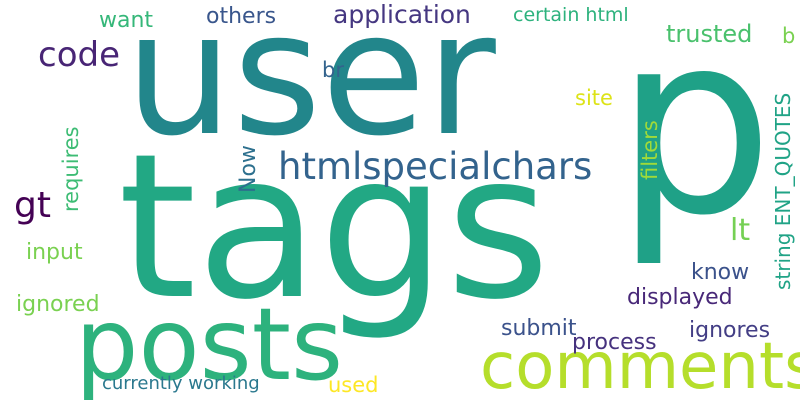  Describe the element at coordinates (539, 328) in the screenshot. I see `word-submit: submit` at that location.